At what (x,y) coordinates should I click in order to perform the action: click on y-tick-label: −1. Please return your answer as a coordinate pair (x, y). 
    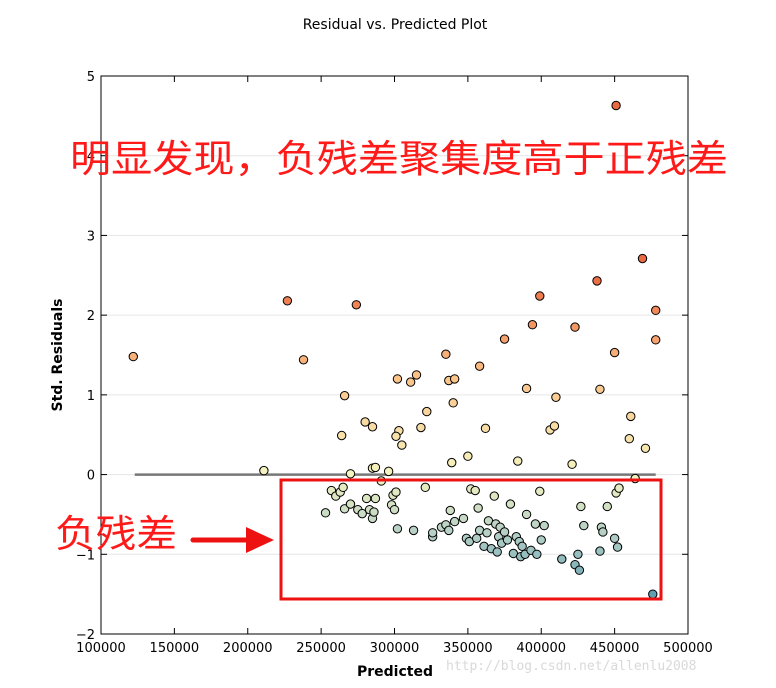
    Looking at the image, I should click on (85, 555).